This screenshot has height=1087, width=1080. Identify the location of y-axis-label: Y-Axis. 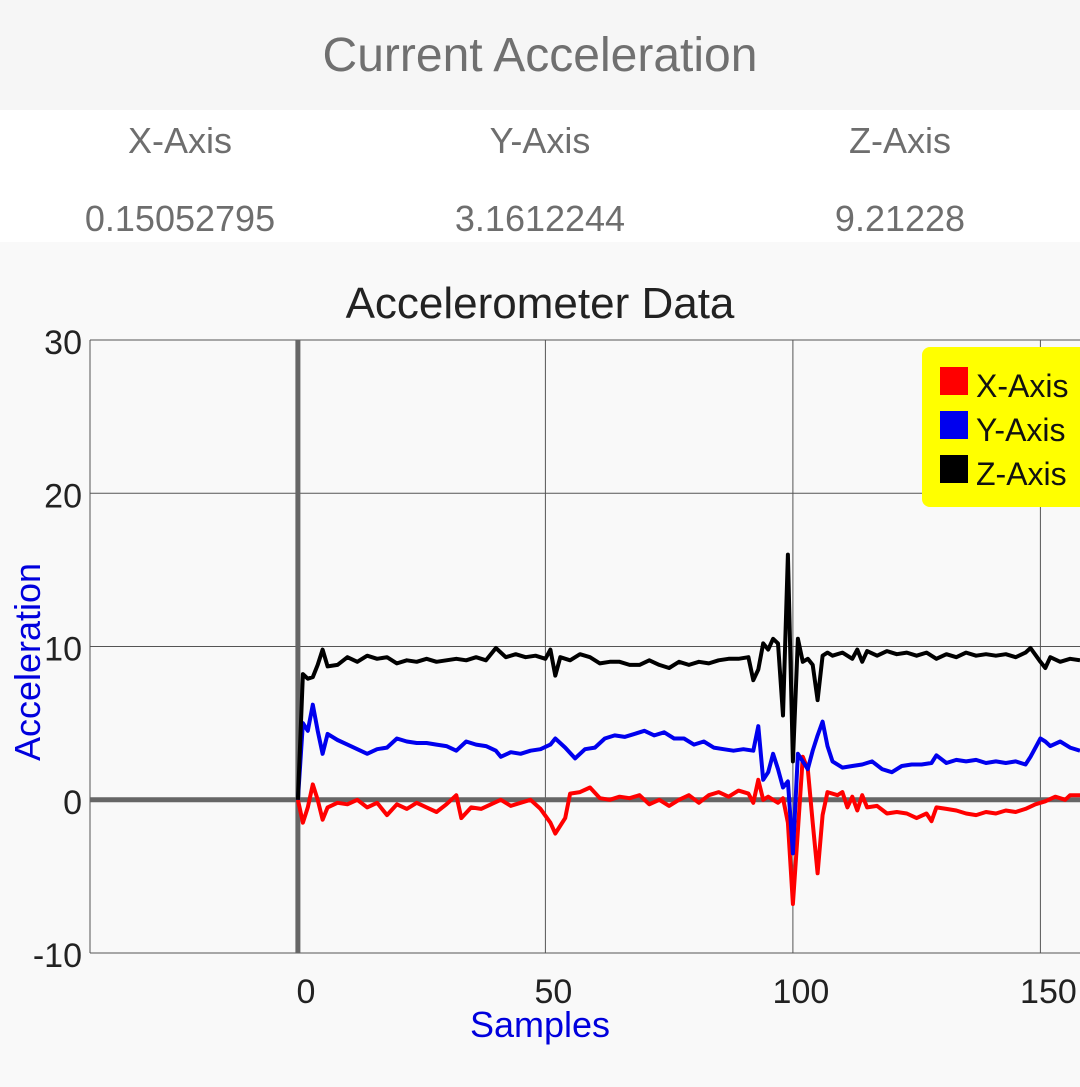
(540, 140).